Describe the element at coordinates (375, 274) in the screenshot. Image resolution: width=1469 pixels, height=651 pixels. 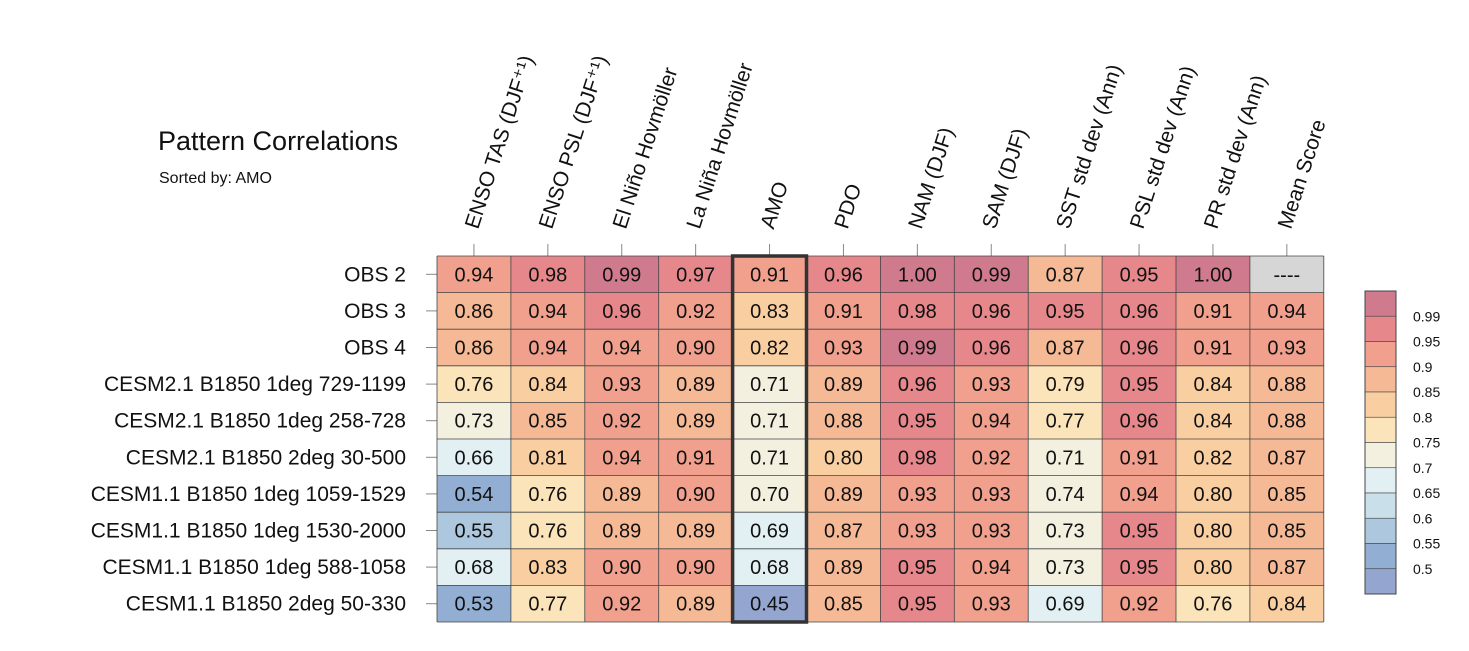
I see `row-label-obs-2: OBS 2` at that location.